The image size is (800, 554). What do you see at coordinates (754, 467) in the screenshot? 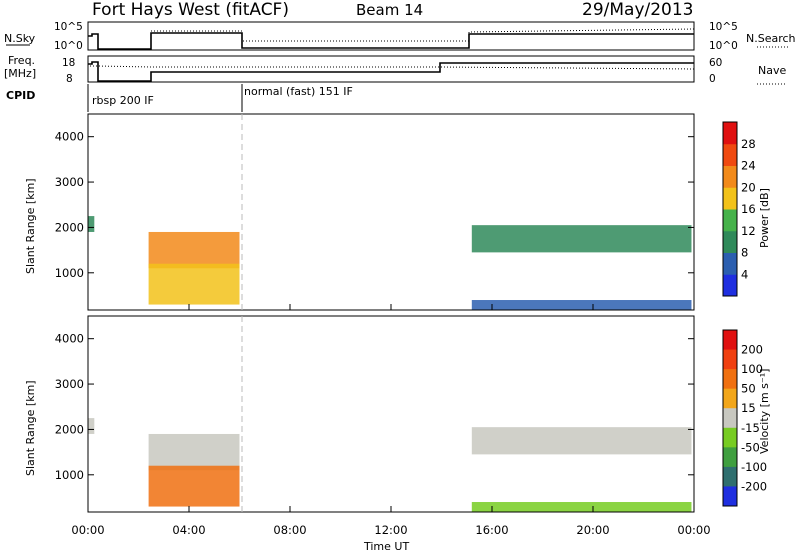
I see `velocity-colorbar-tick: -100` at bounding box center [754, 467].